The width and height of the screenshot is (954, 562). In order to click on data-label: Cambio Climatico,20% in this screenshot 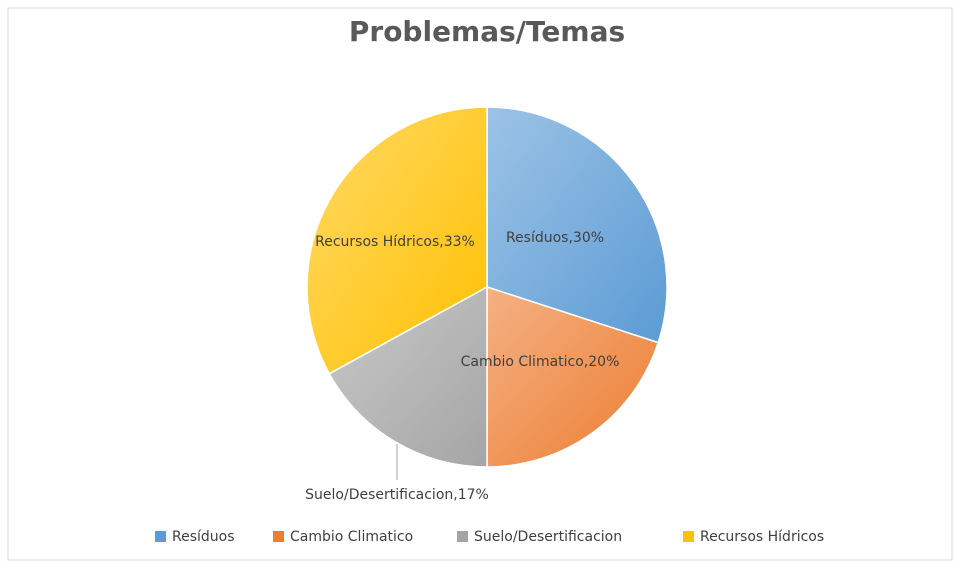, I will do `click(540, 362)`.